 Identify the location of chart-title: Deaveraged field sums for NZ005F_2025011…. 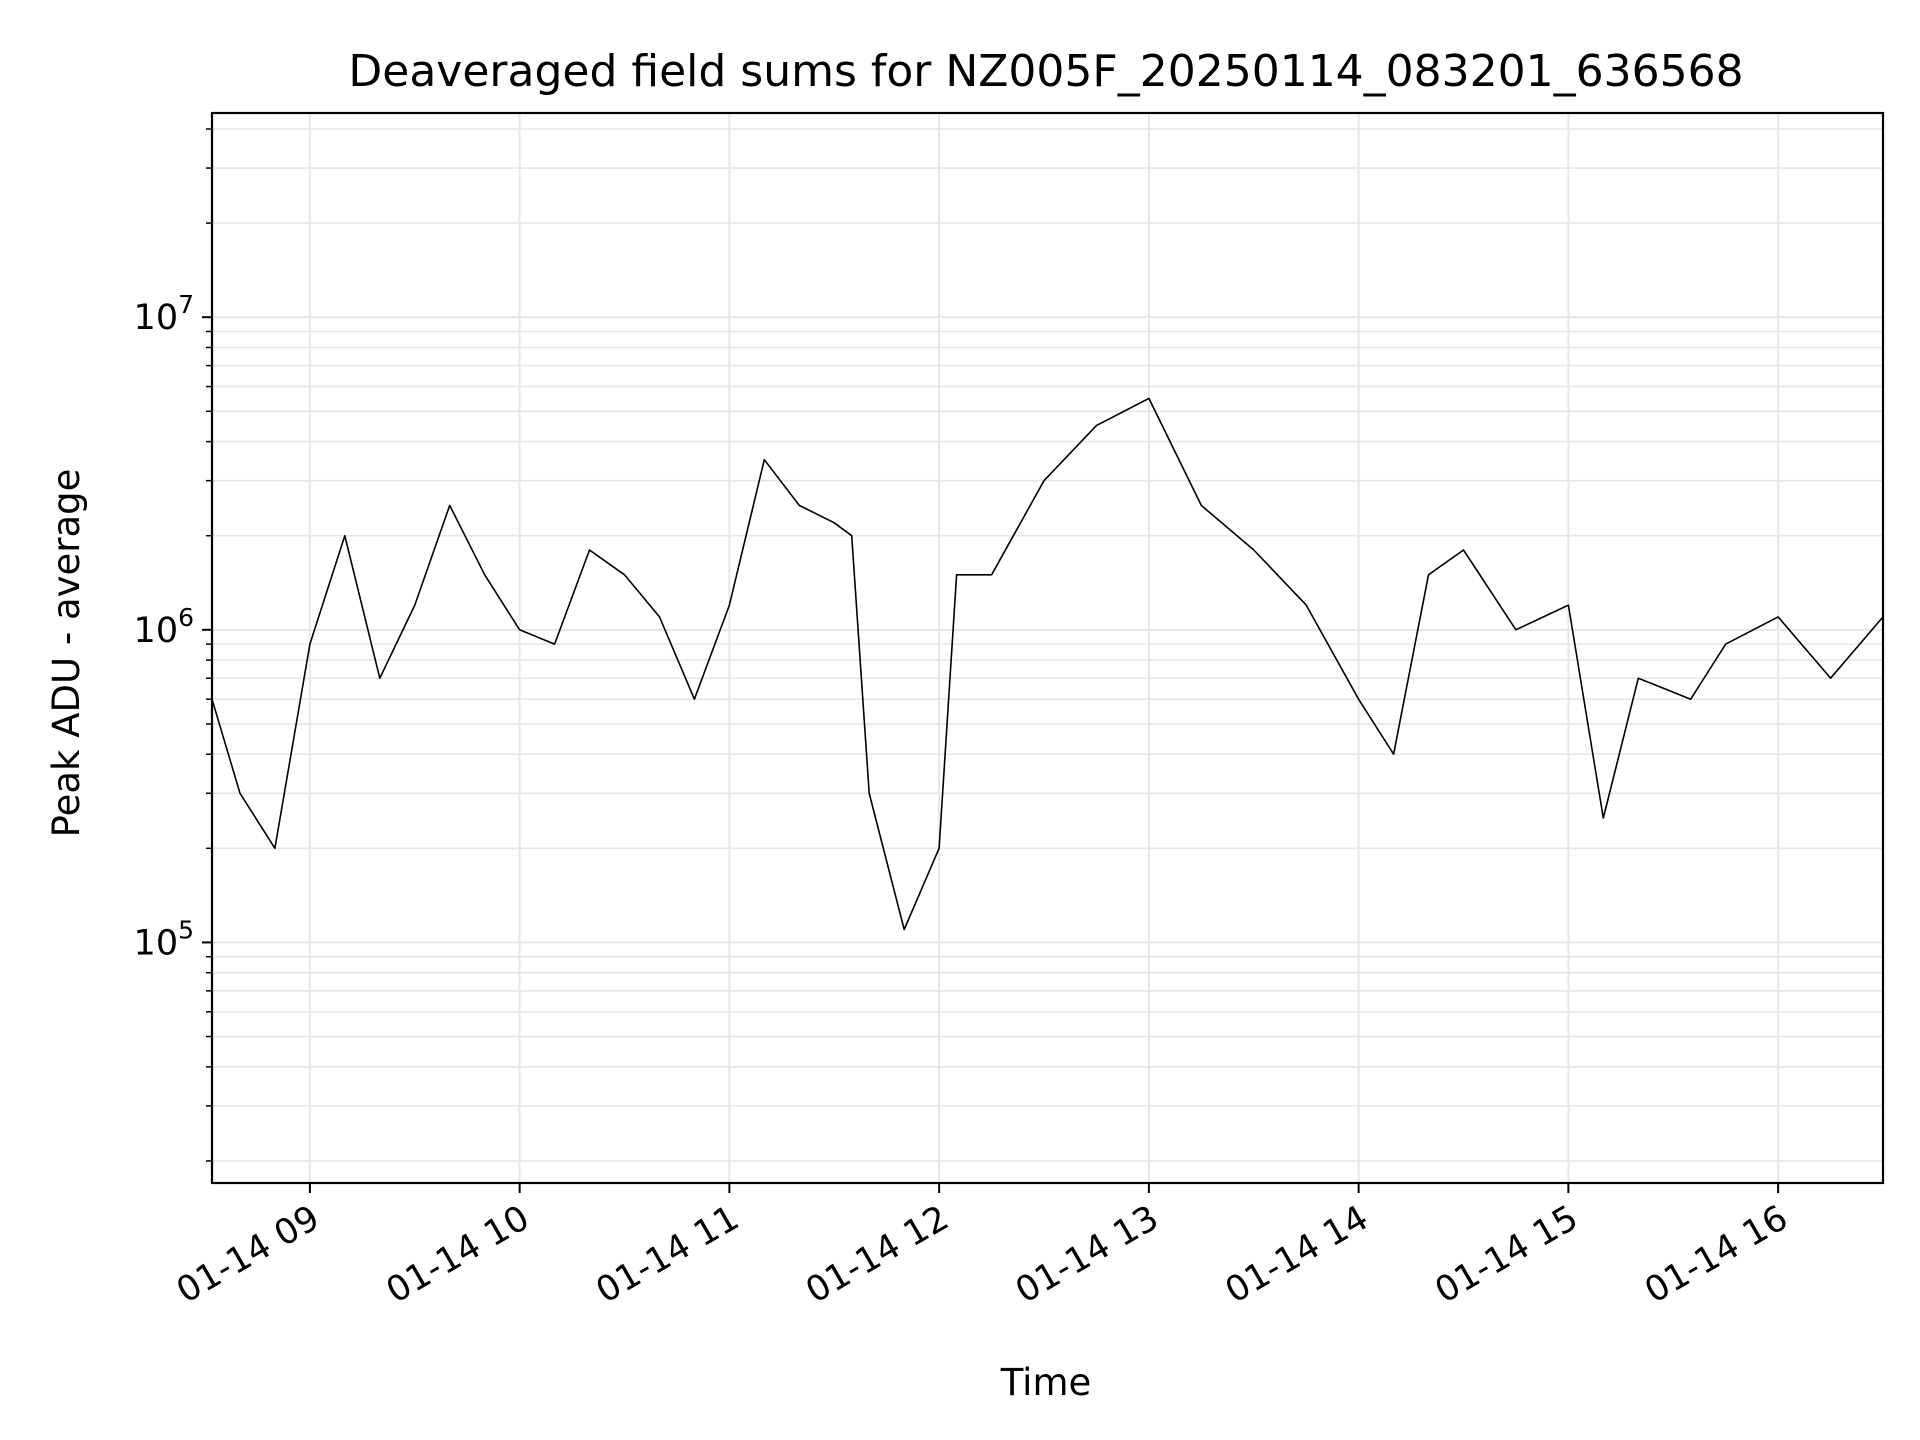
(1045, 71).